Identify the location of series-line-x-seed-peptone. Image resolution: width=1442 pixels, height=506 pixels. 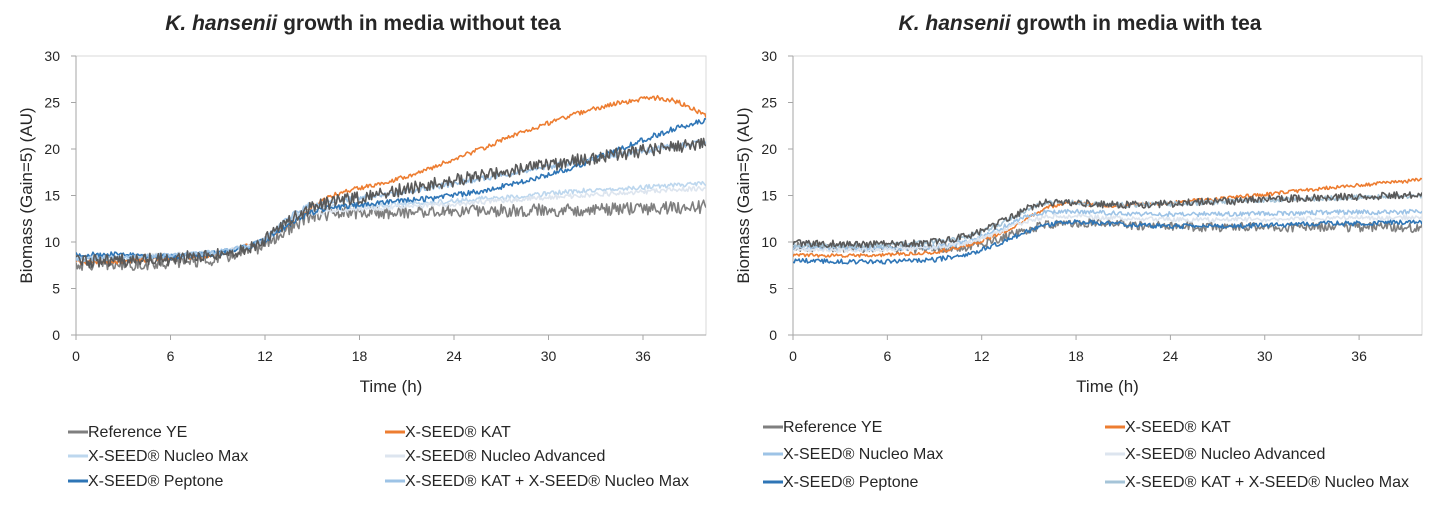
(1107, 242).